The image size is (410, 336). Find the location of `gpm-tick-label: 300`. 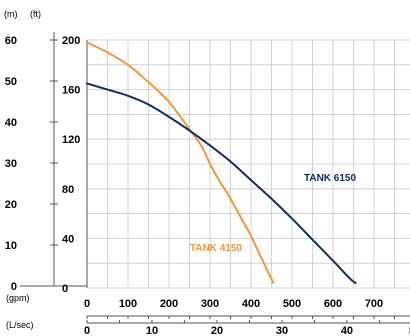

gpm-tick-label: 300 is located at coordinates (210, 304).